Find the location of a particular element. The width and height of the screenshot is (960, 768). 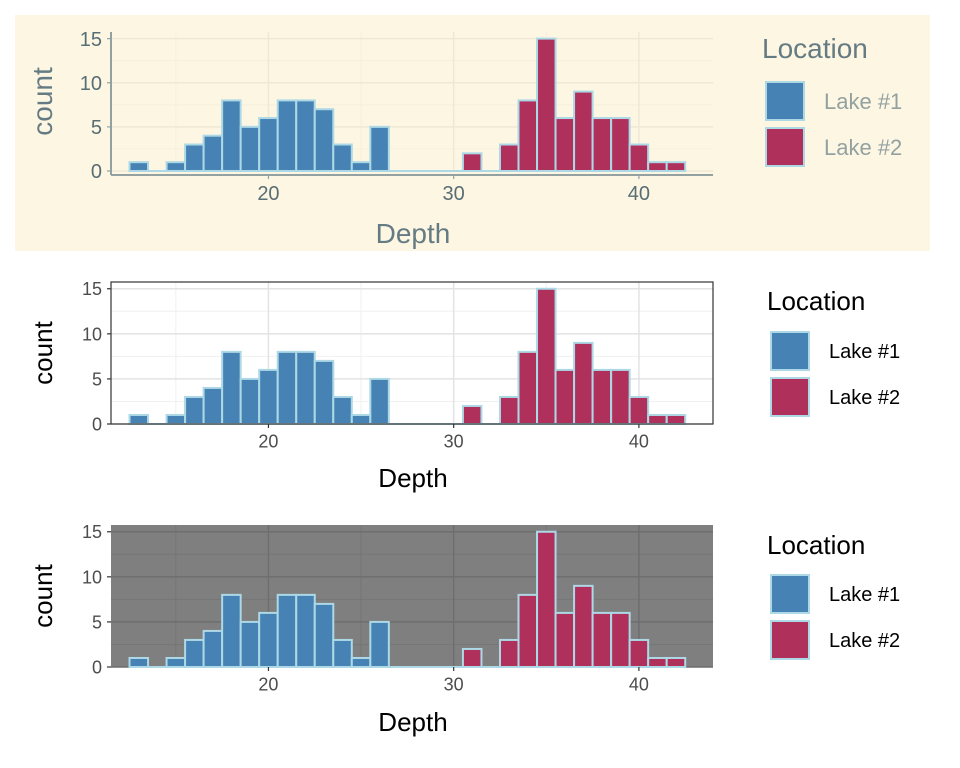

panel-border is located at coordinates (412, 353).